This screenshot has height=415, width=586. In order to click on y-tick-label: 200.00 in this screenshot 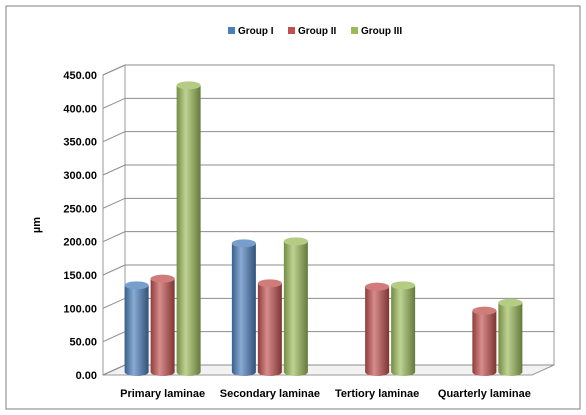, I will do `click(80, 243)`.